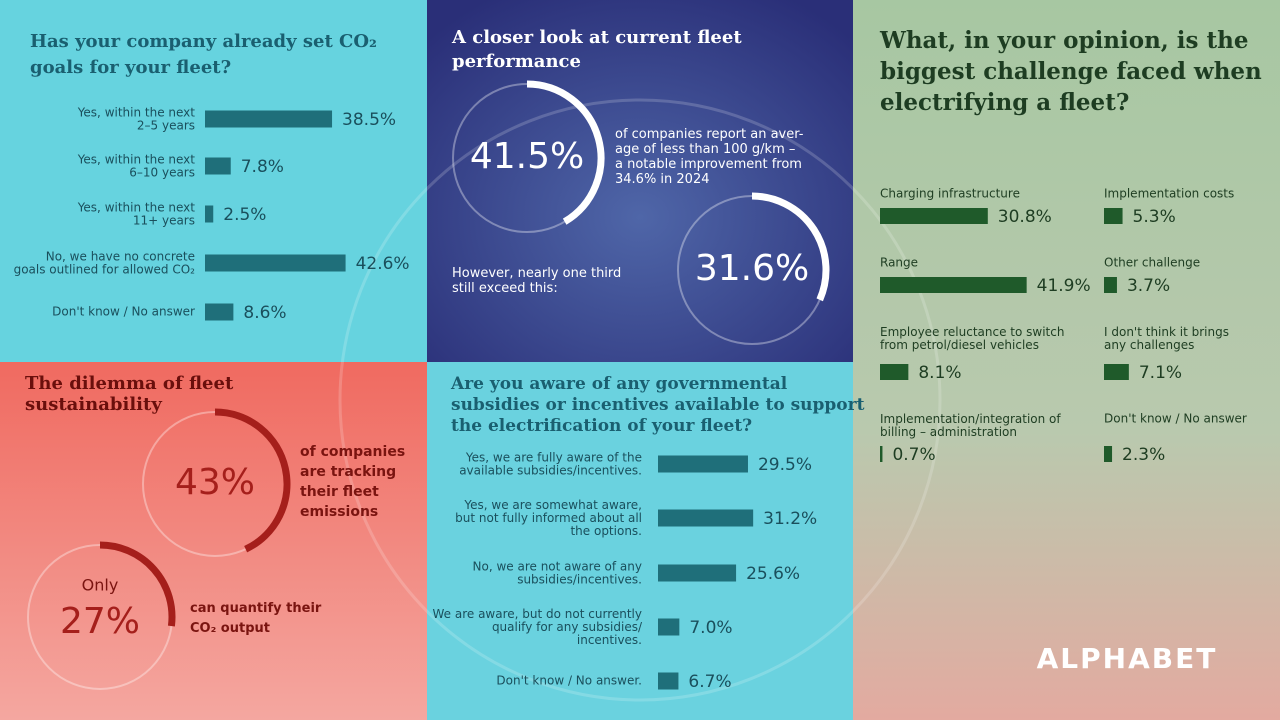 Image resolution: width=1280 pixels, height=720 pixels. Describe the element at coordinates (244, 215) in the screenshot. I see `value-label: 2.5%` at that location.